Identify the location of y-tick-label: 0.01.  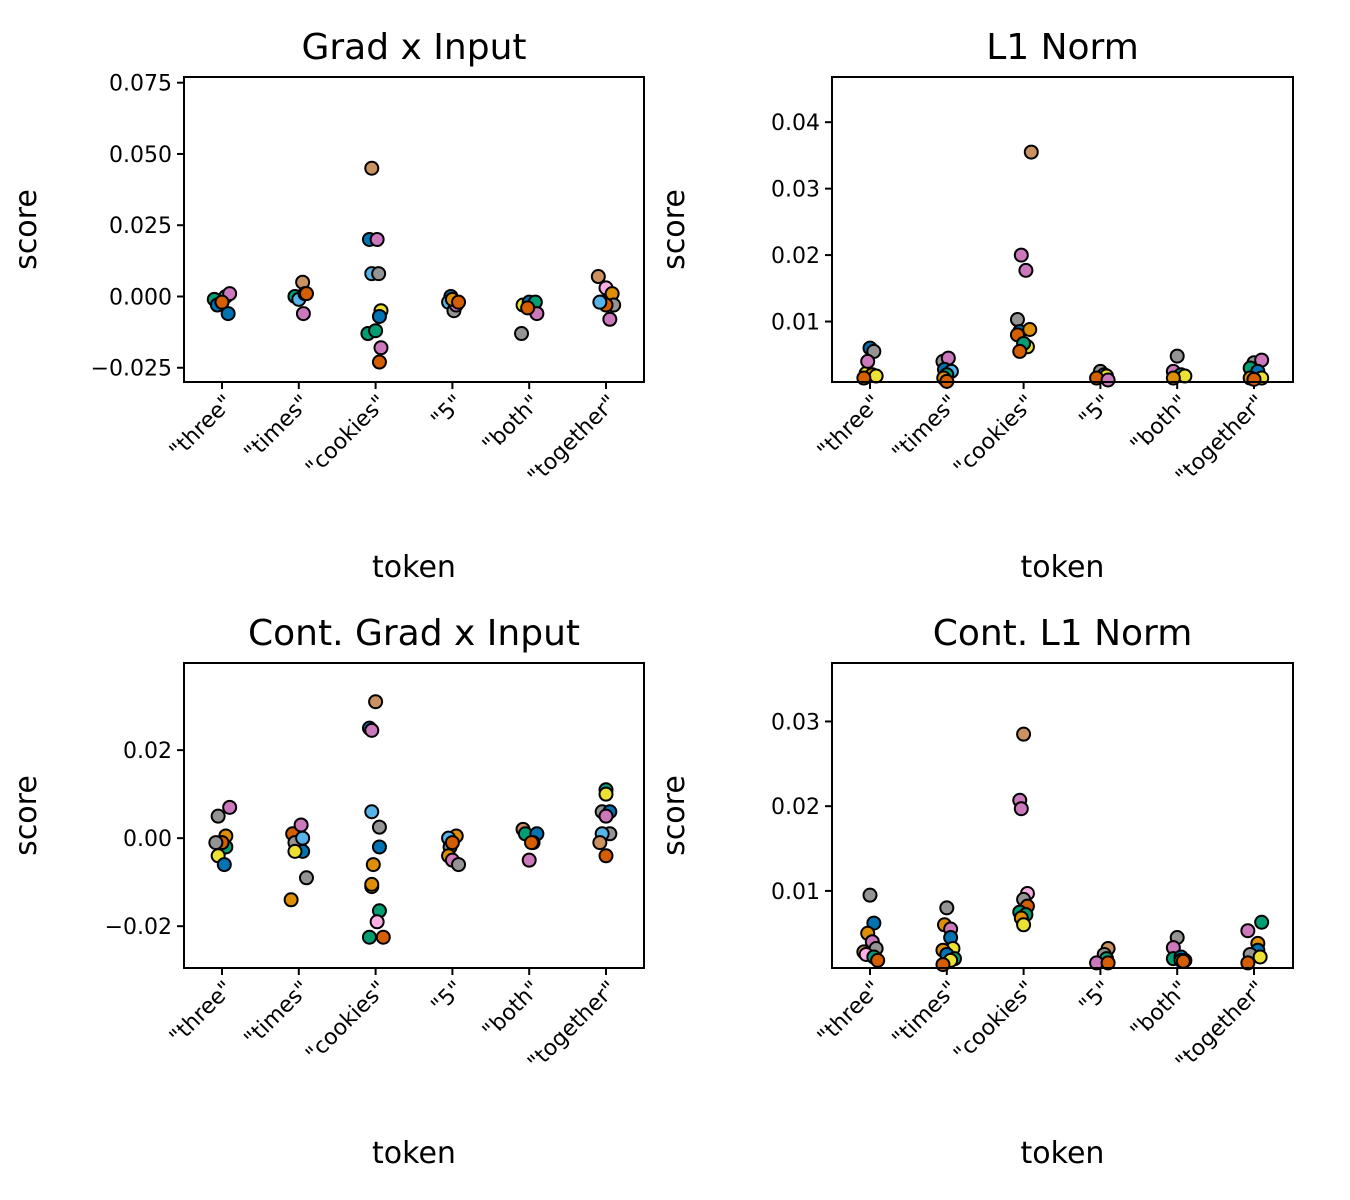
(795, 892).